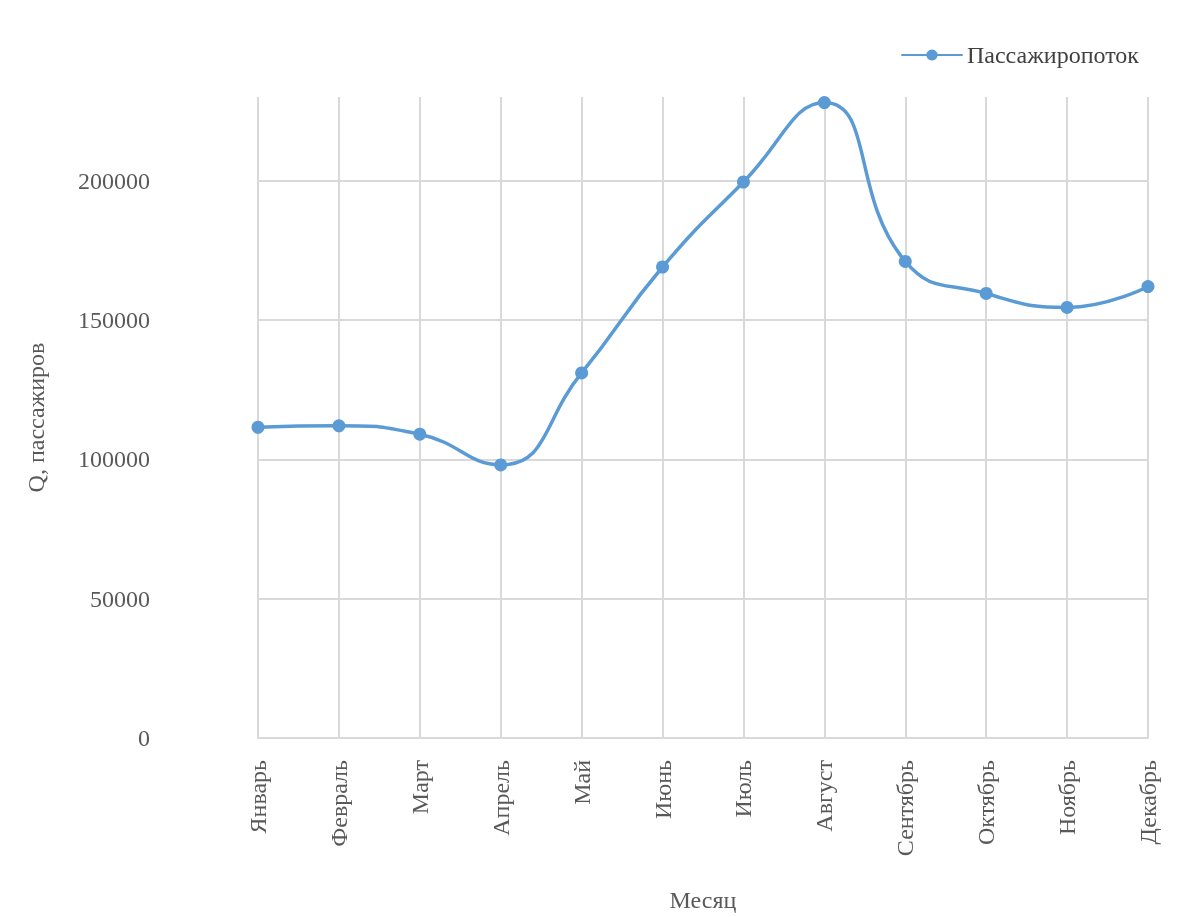 The width and height of the screenshot is (1194, 917). I want to click on x-tick-label: Сентябрь, so click(905, 808).